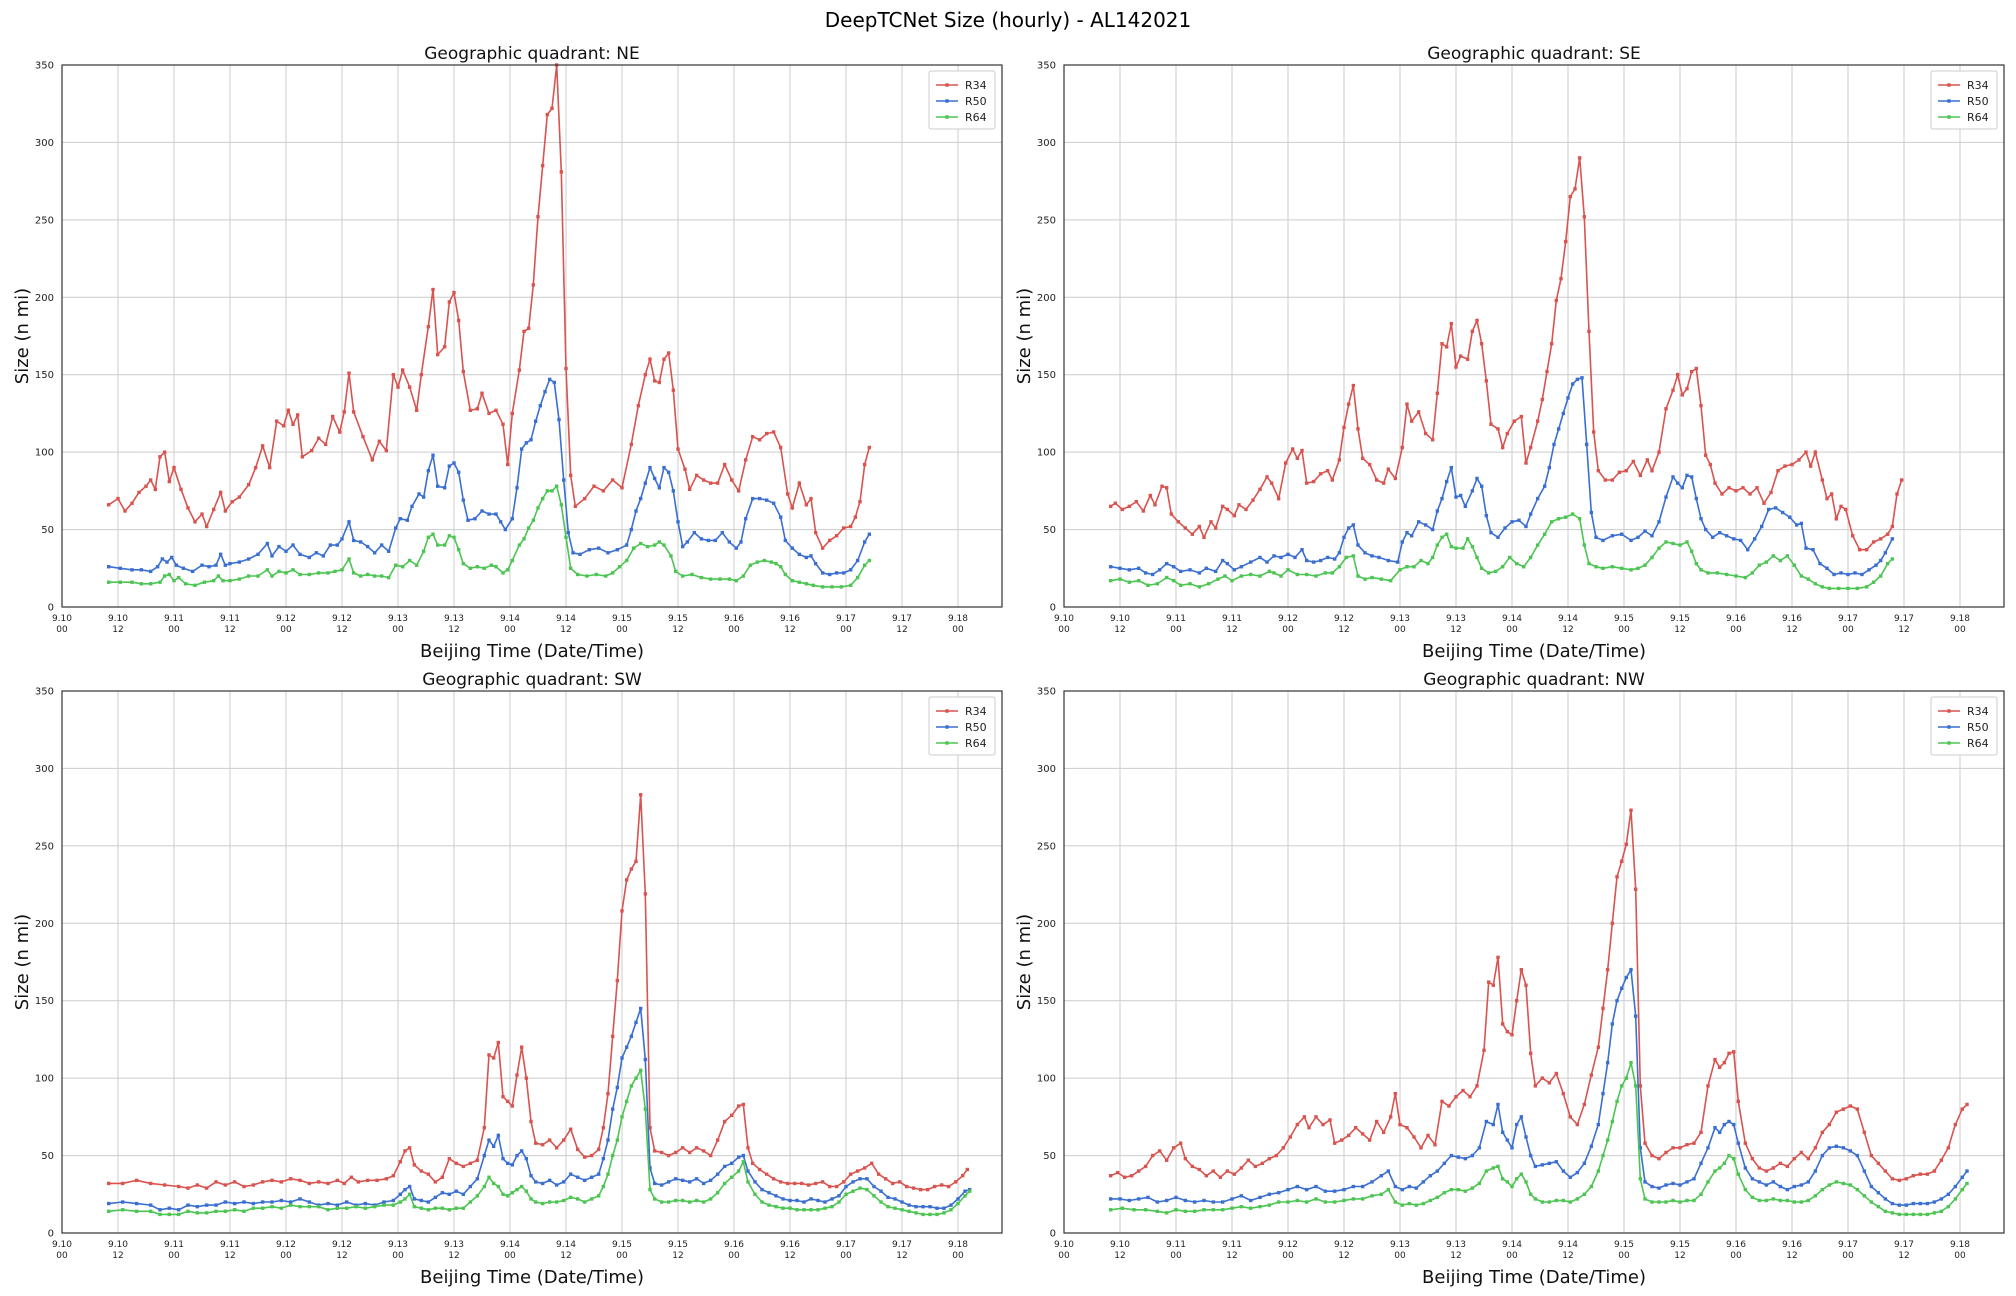 The width and height of the screenshot is (2016, 1296). I want to click on legend-marker-r50, so click(947, 101).